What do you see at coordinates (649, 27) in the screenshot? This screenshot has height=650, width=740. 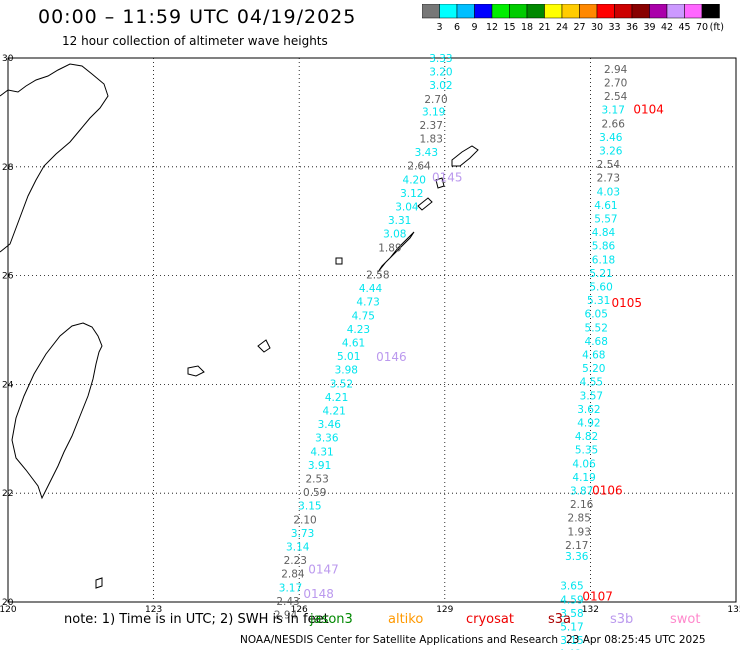 I see `scale-label: 39` at bounding box center [649, 27].